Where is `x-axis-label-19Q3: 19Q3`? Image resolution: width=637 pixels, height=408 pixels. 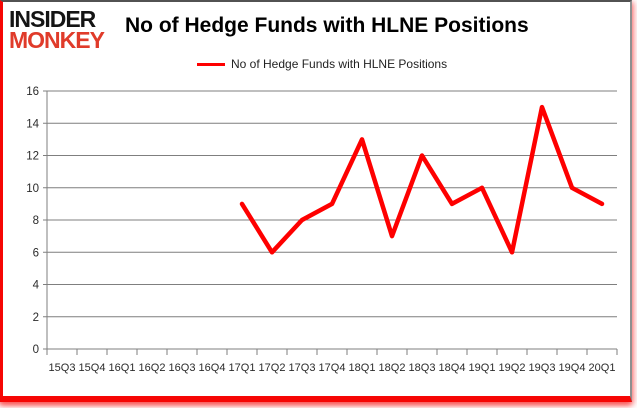
x-axis-label-19Q3: 19Q3 is located at coordinates (542, 368).